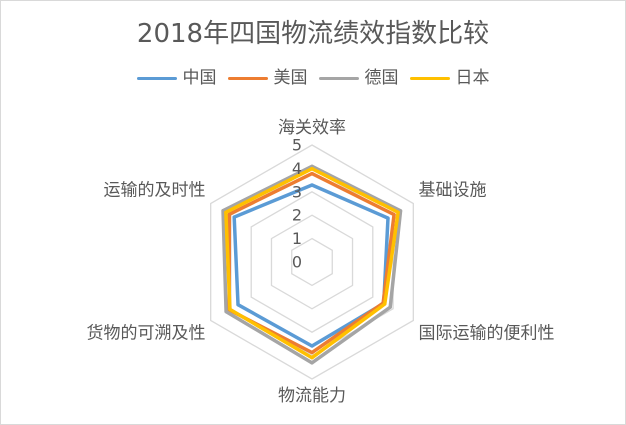 The image size is (626, 425). I want to click on legend-item-4: 日本, so click(449, 78).